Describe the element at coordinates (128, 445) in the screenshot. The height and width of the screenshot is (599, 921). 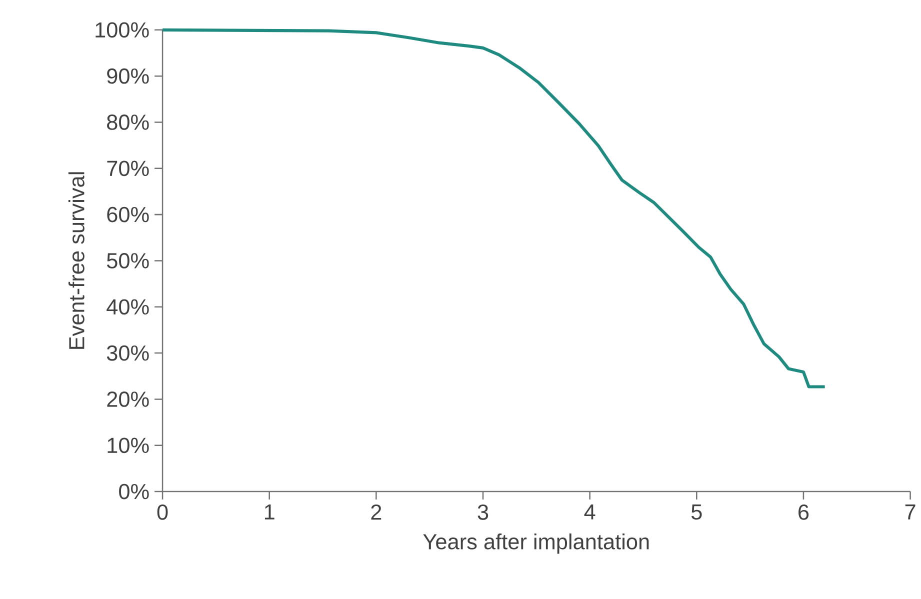
I see `y-tick-label: 10%` at that location.